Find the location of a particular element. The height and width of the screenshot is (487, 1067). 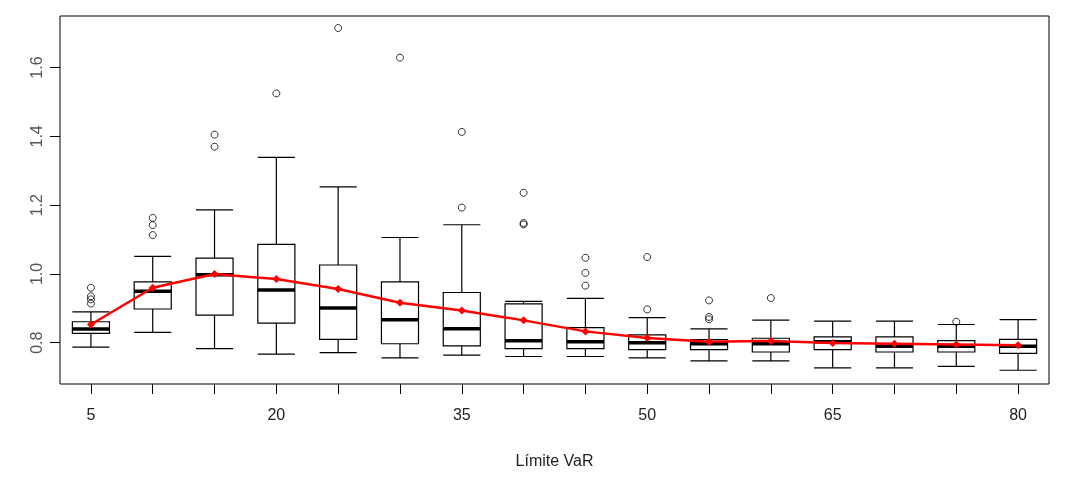

x-tick-label: 50 is located at coordinates (647, 414).